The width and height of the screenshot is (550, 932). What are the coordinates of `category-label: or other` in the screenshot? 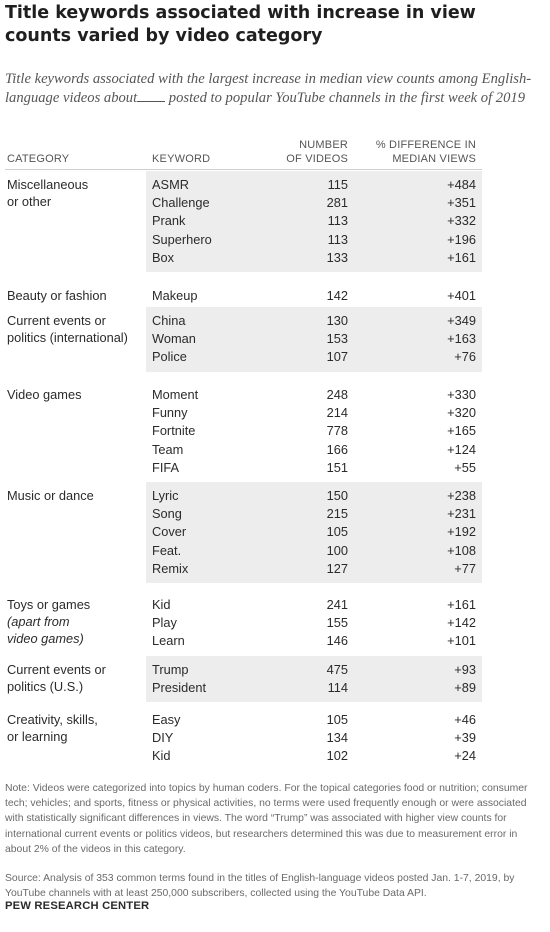 It's located at (29, 201).